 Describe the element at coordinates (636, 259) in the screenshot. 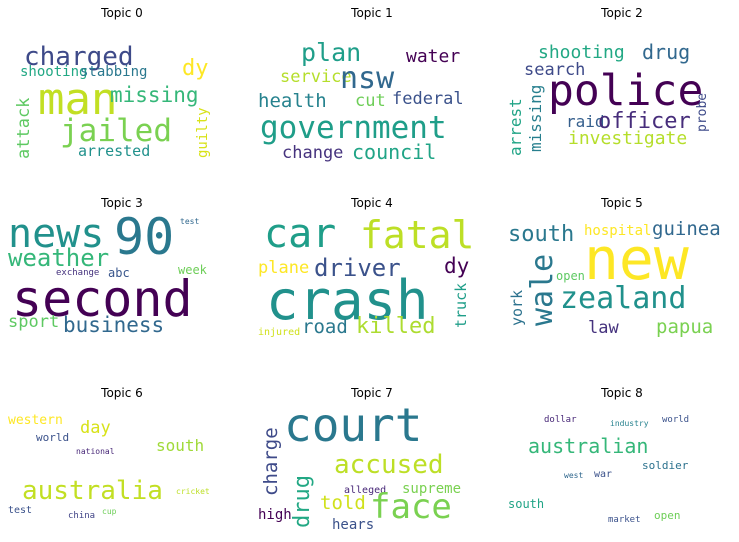

I see `word-new: new` at that location.